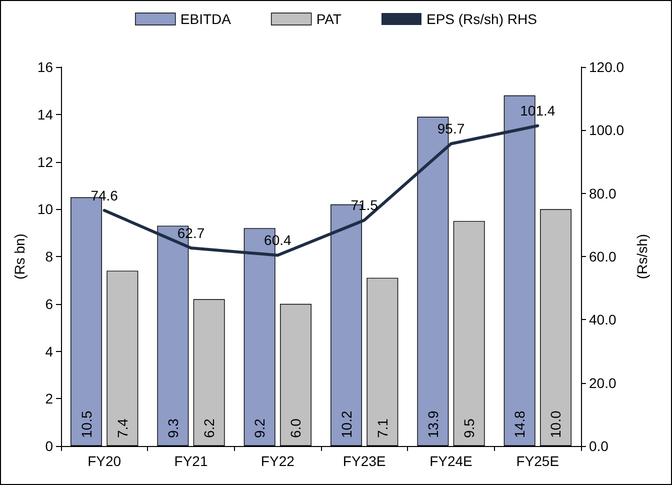  I want to click on y2-tick-label: 0.0, so click(599, 446).